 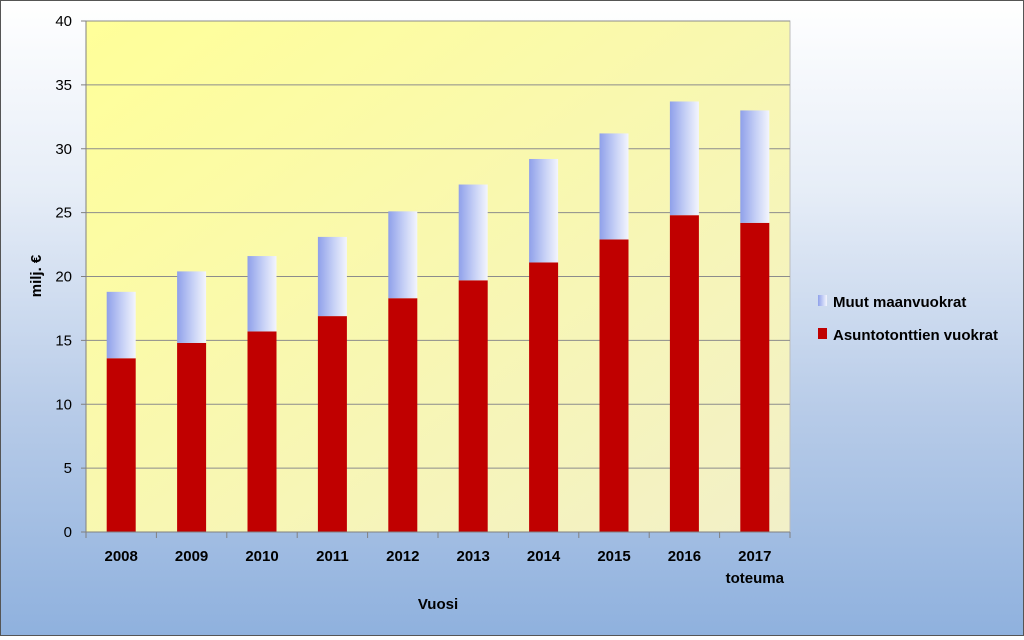 What do you see at coordinates (63, 85) in the screenshot?
I see `y-tick-label: 35` at bounding box center [63, 85].